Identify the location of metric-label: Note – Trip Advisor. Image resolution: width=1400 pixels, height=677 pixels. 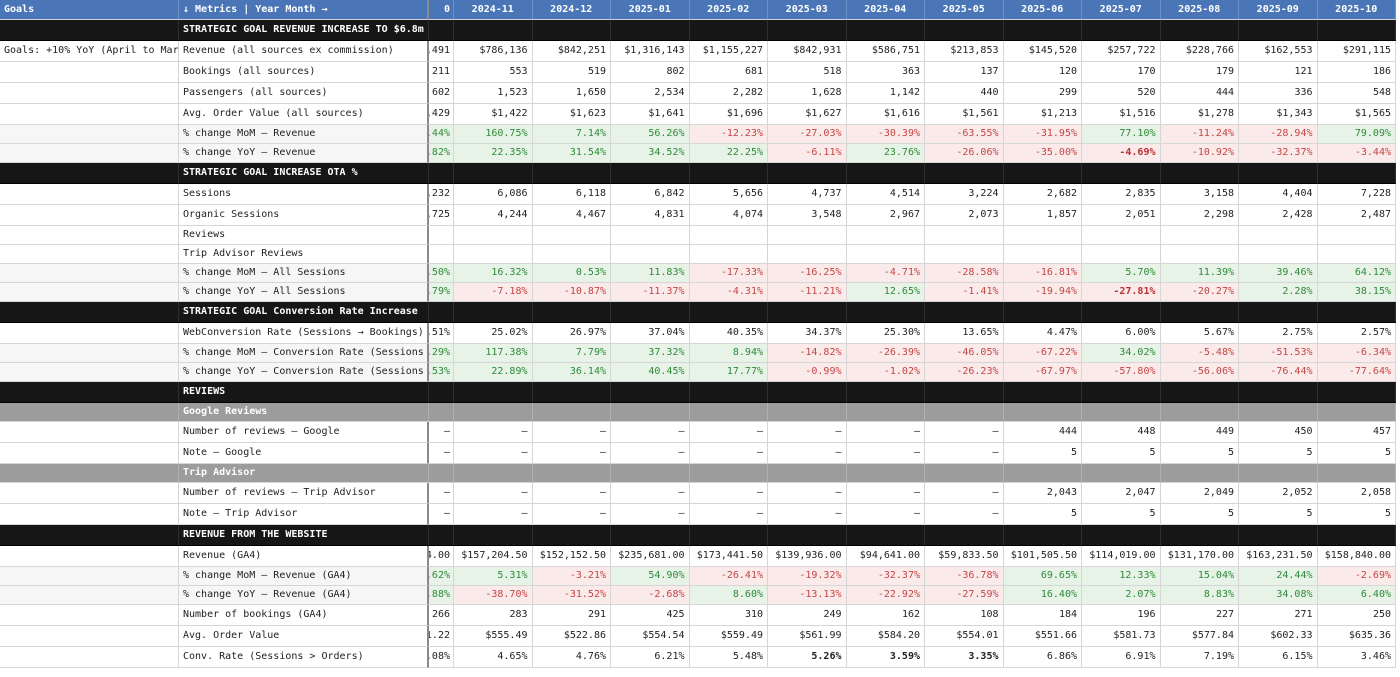
(304, 514).